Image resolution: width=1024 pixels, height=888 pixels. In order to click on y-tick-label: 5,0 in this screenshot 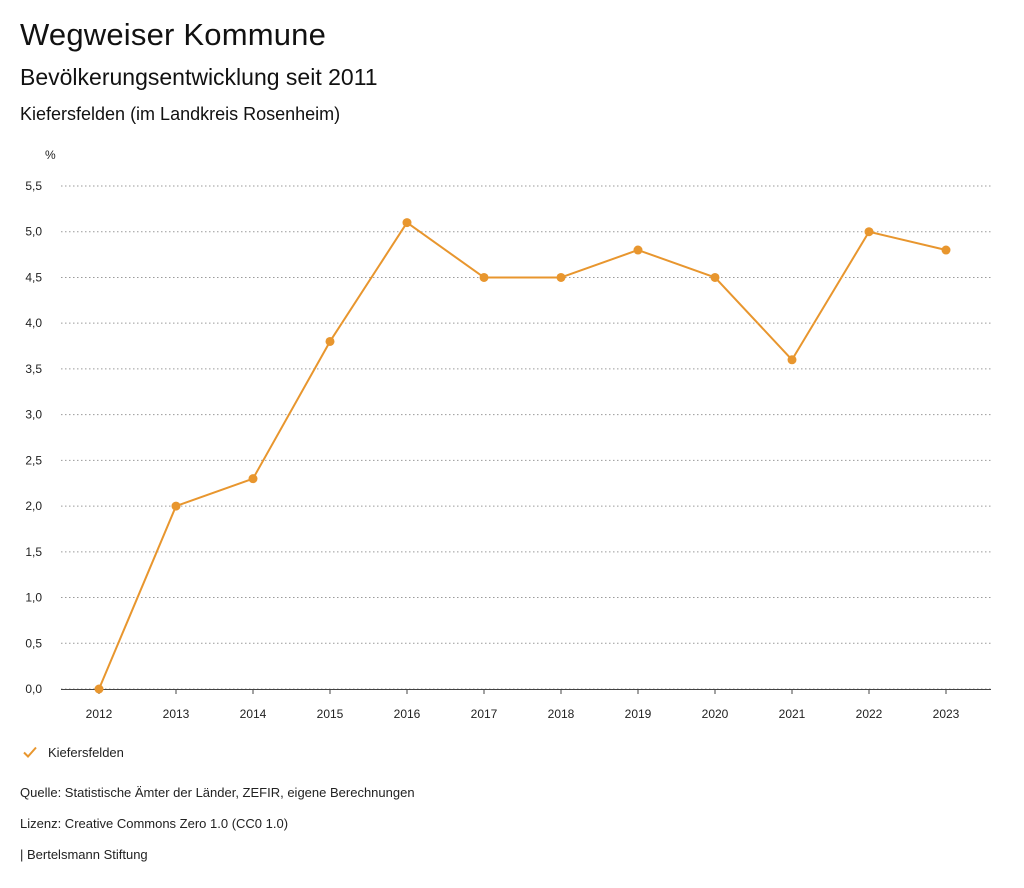, I will do `click(33, 232)`.